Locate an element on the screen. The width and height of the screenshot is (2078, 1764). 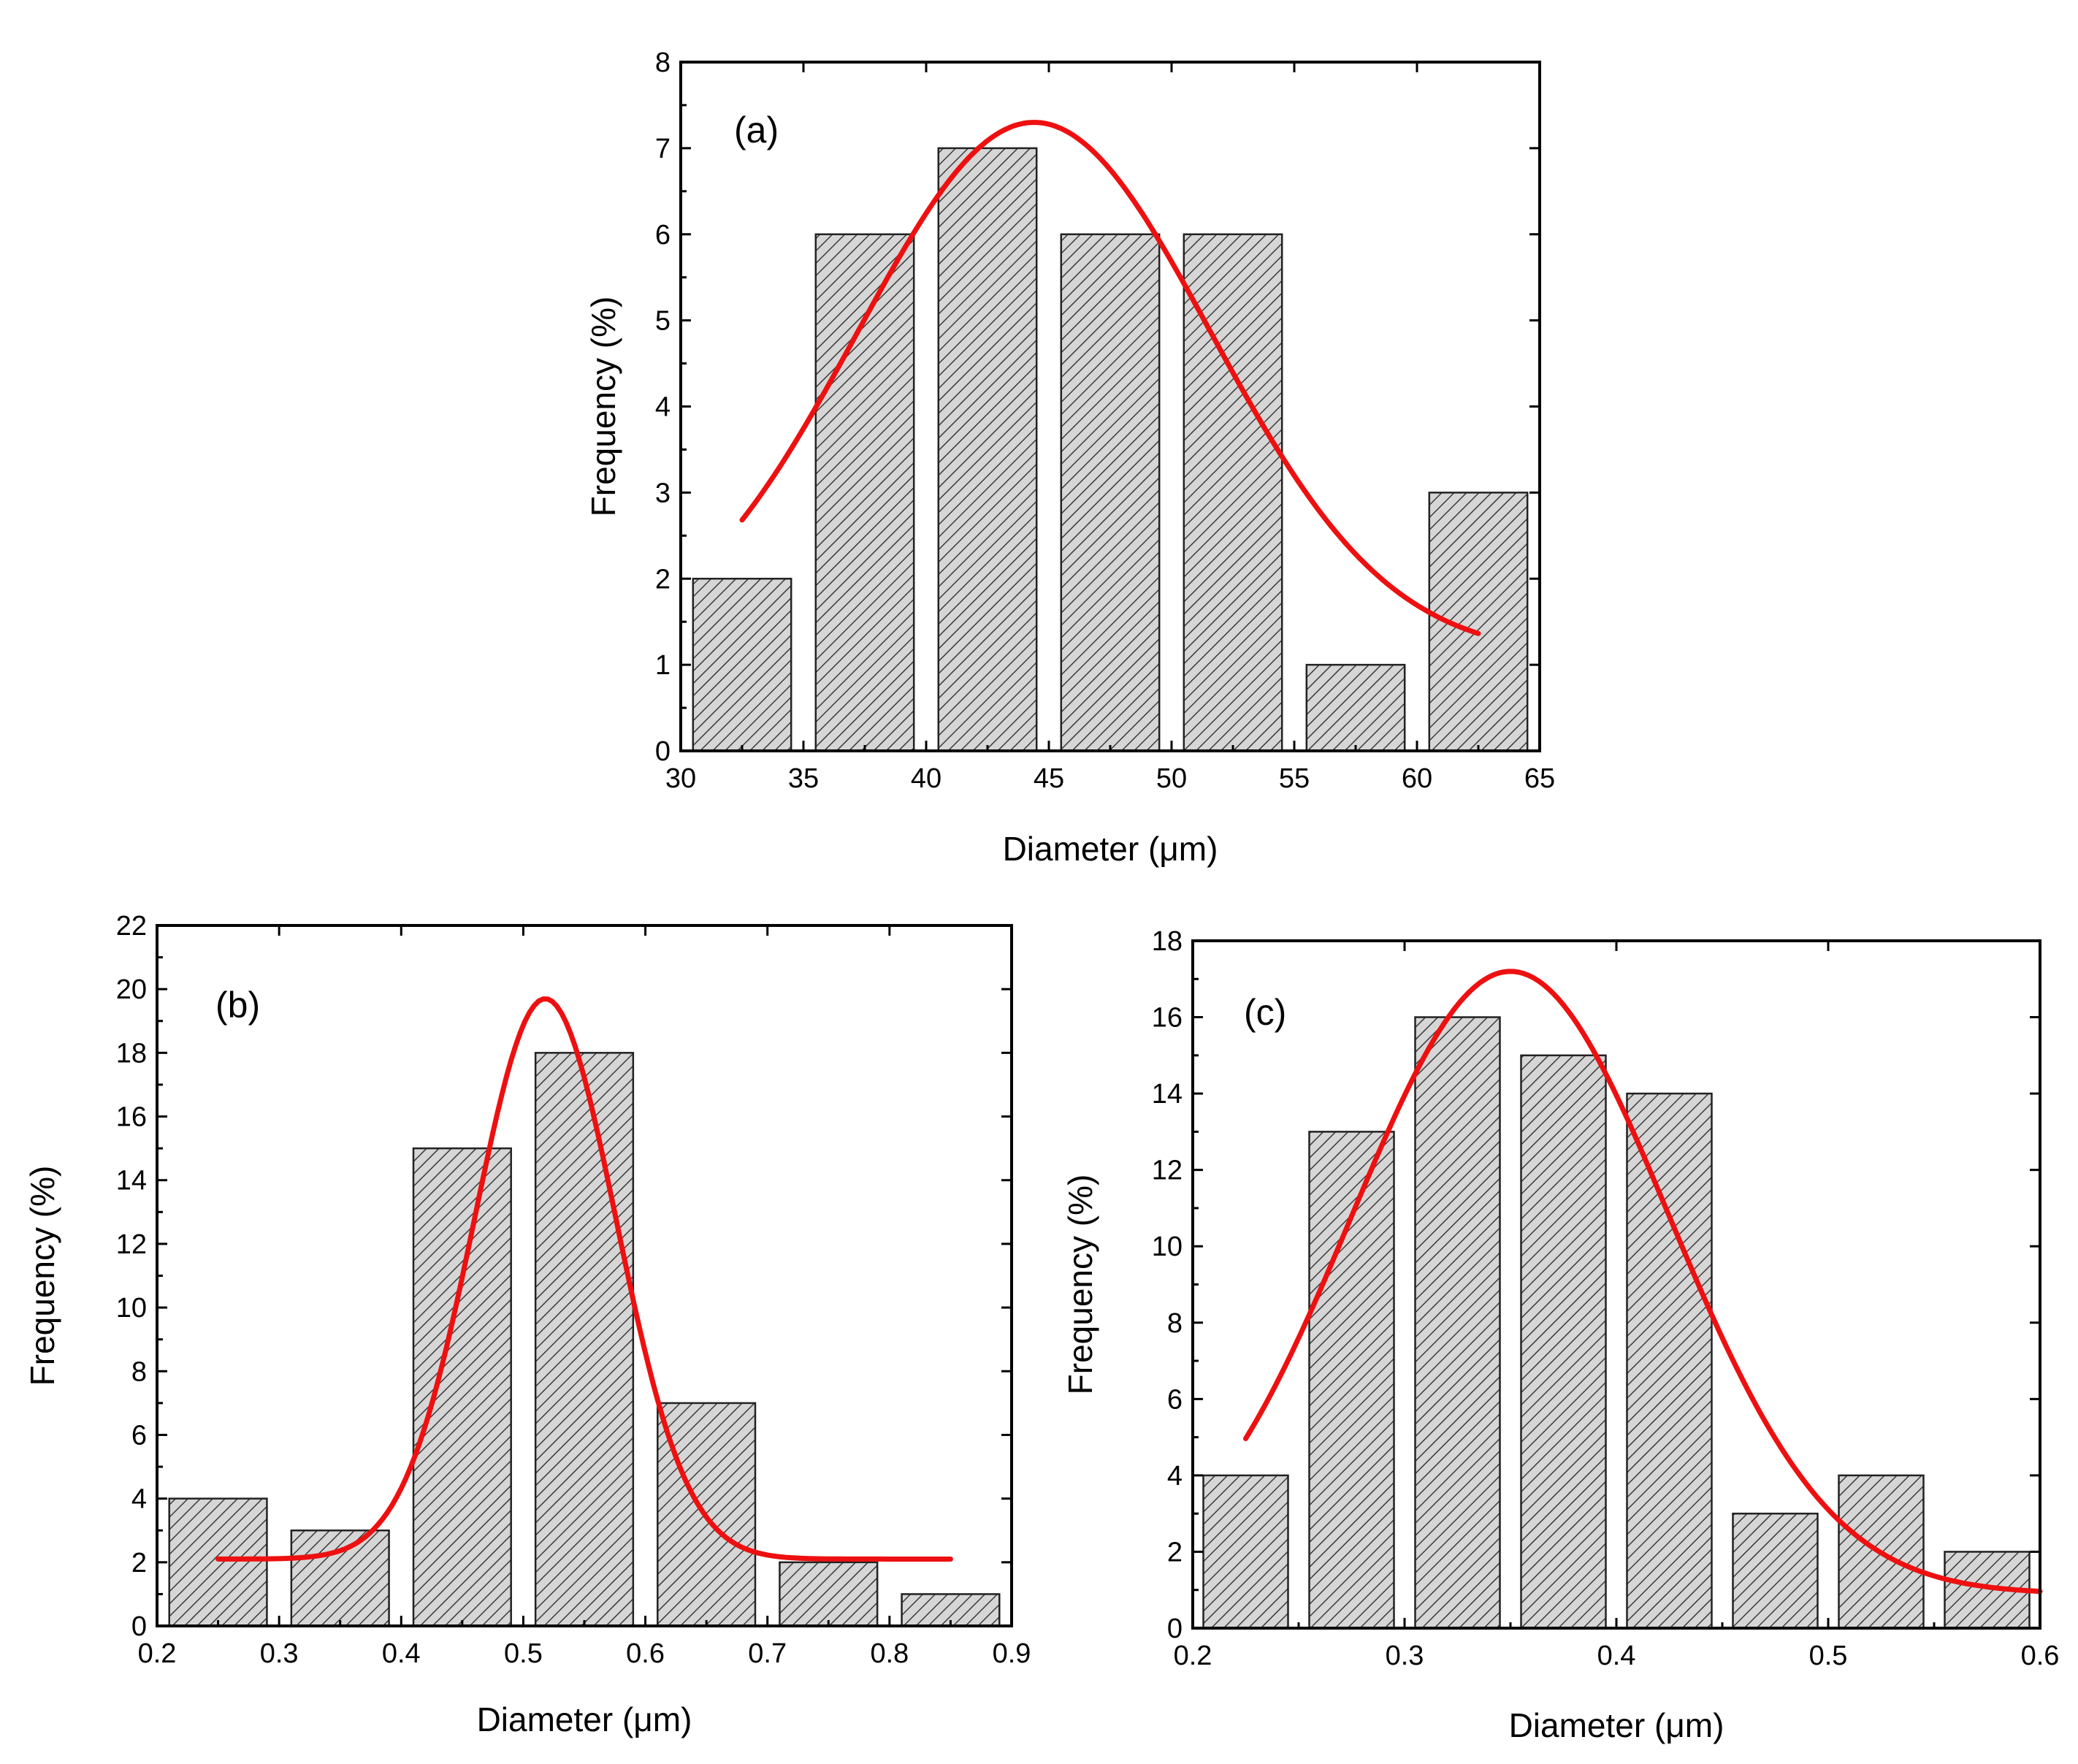
gaussian-fit-a is located at coordinates (1110, 378).